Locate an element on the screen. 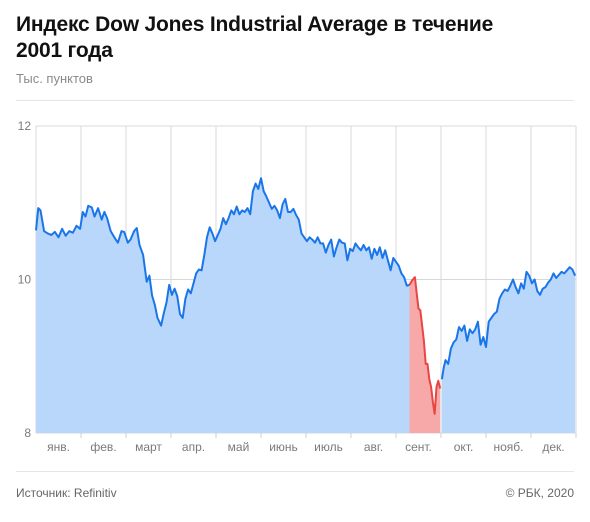  x-tick-label: авг. is located at coordinates (373, 447).